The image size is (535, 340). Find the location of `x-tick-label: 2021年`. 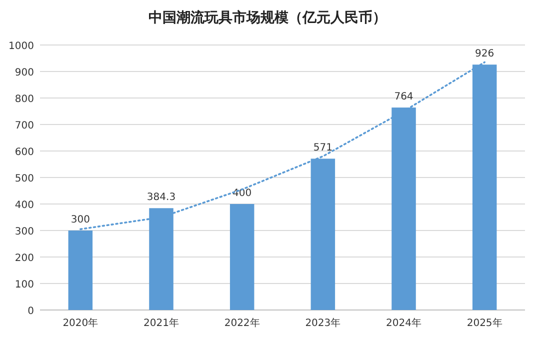

x-tick-label: 2021年 is located at coordinates (161, 323).